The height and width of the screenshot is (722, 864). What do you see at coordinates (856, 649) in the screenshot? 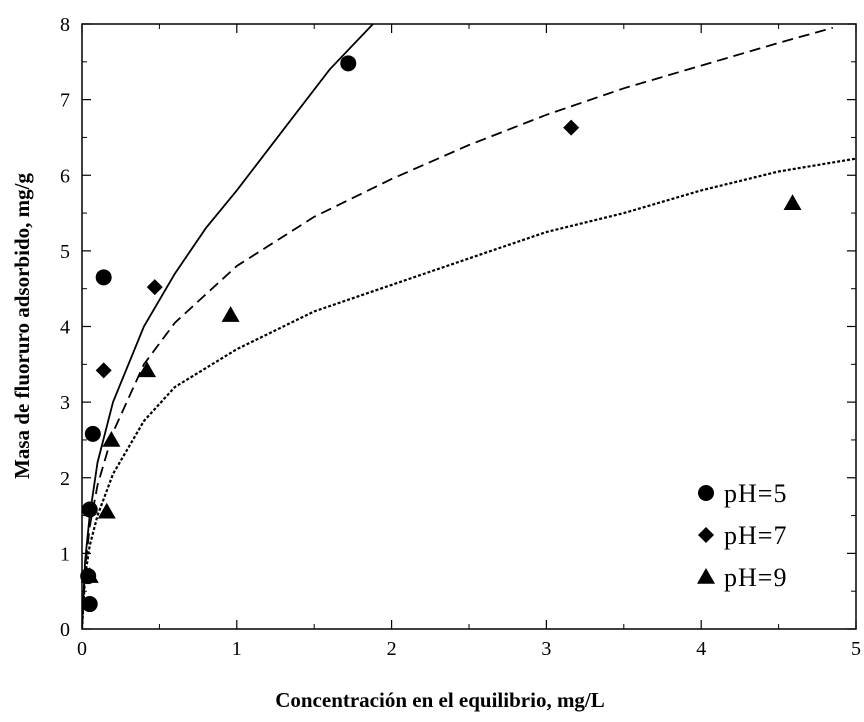
I see `x-tick-label: 5` at bounding box center [856, 649].